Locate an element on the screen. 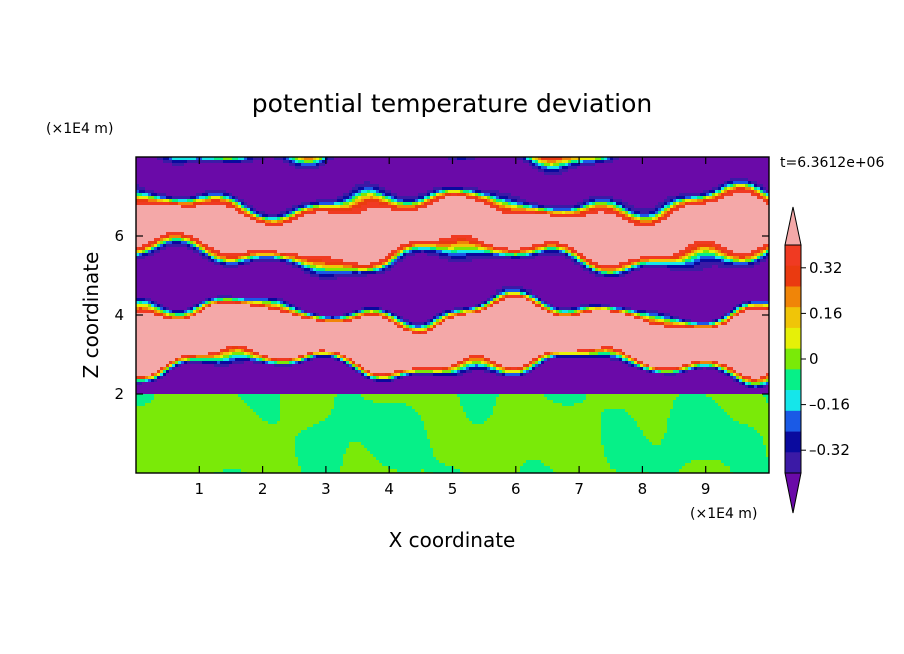 The width and height of the screenshot is (904, 654). x-tick-label: 5 is located at coordinates (453, 489).